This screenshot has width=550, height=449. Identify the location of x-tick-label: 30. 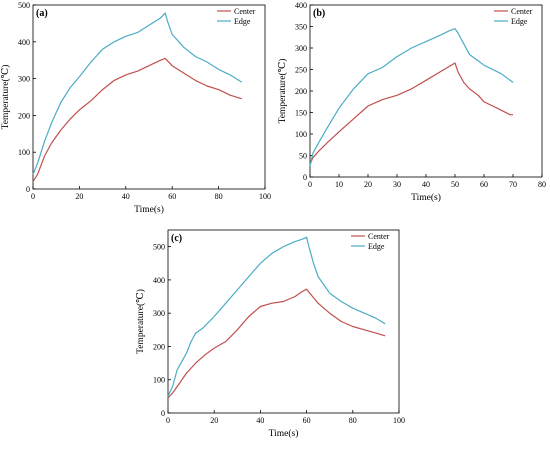
(397, 184).